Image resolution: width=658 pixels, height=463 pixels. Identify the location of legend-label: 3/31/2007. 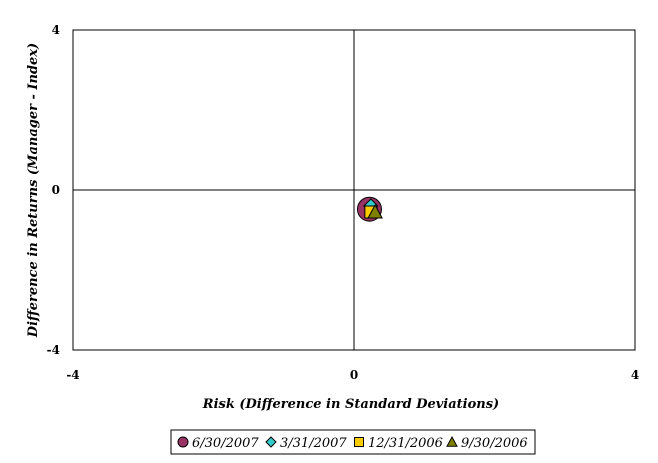
(313, 443).